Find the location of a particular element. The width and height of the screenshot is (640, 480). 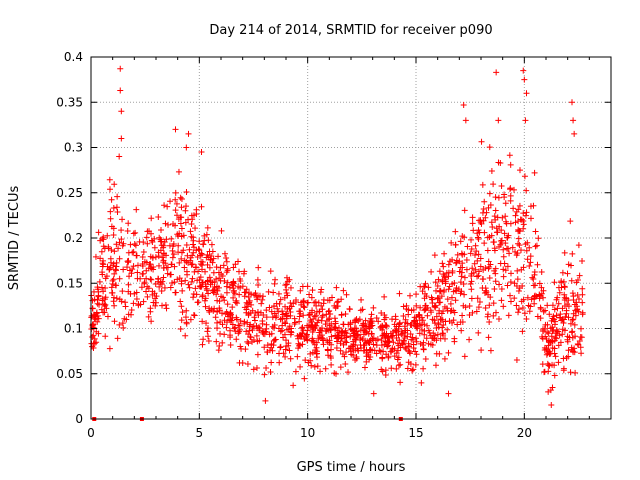

y-tick-label: 0.1 is located at coordinates (73, 329).